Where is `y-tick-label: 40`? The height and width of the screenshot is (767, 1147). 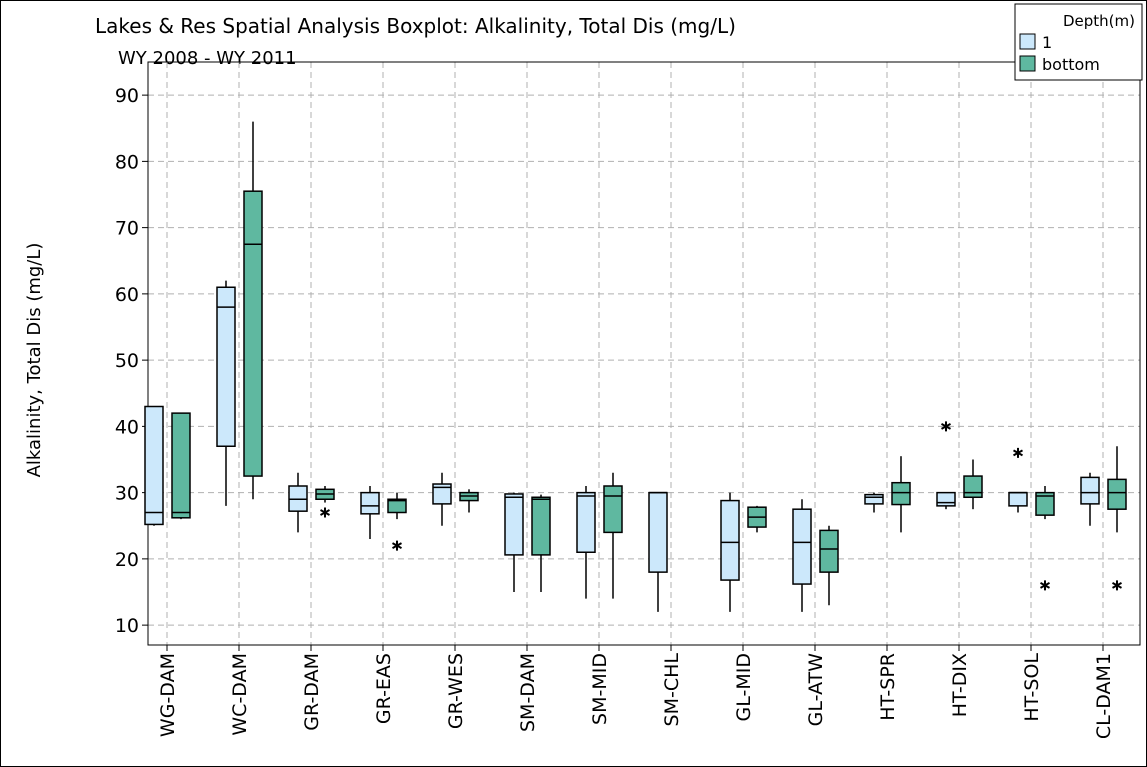 y-tick-label: 40 is located at coordinates (127, 427).